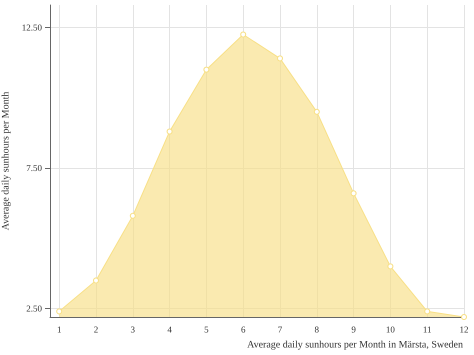  Describe the element at coordinates (59, 329) in the screenshot. I see `x-tick-label: 1` at that location.